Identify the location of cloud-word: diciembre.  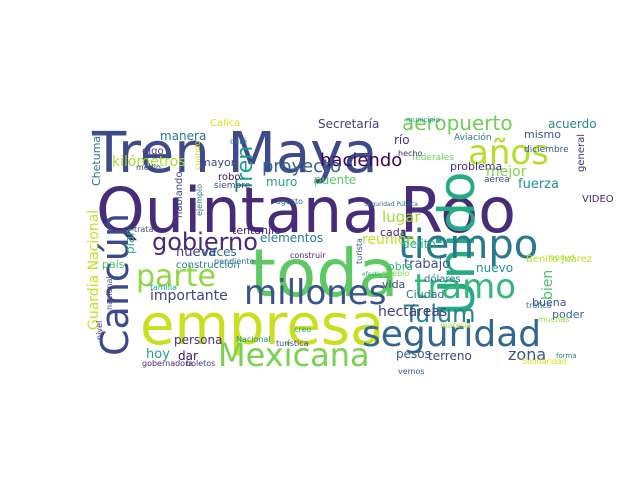
(546, 150).